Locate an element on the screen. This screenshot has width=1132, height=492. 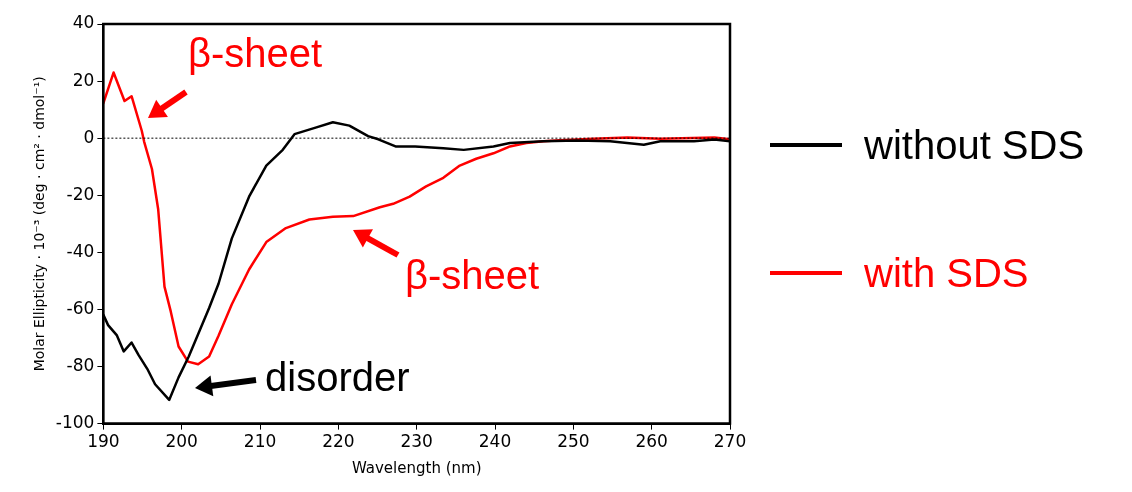
legend-label: without SDS is located at coordinates (974, 145).